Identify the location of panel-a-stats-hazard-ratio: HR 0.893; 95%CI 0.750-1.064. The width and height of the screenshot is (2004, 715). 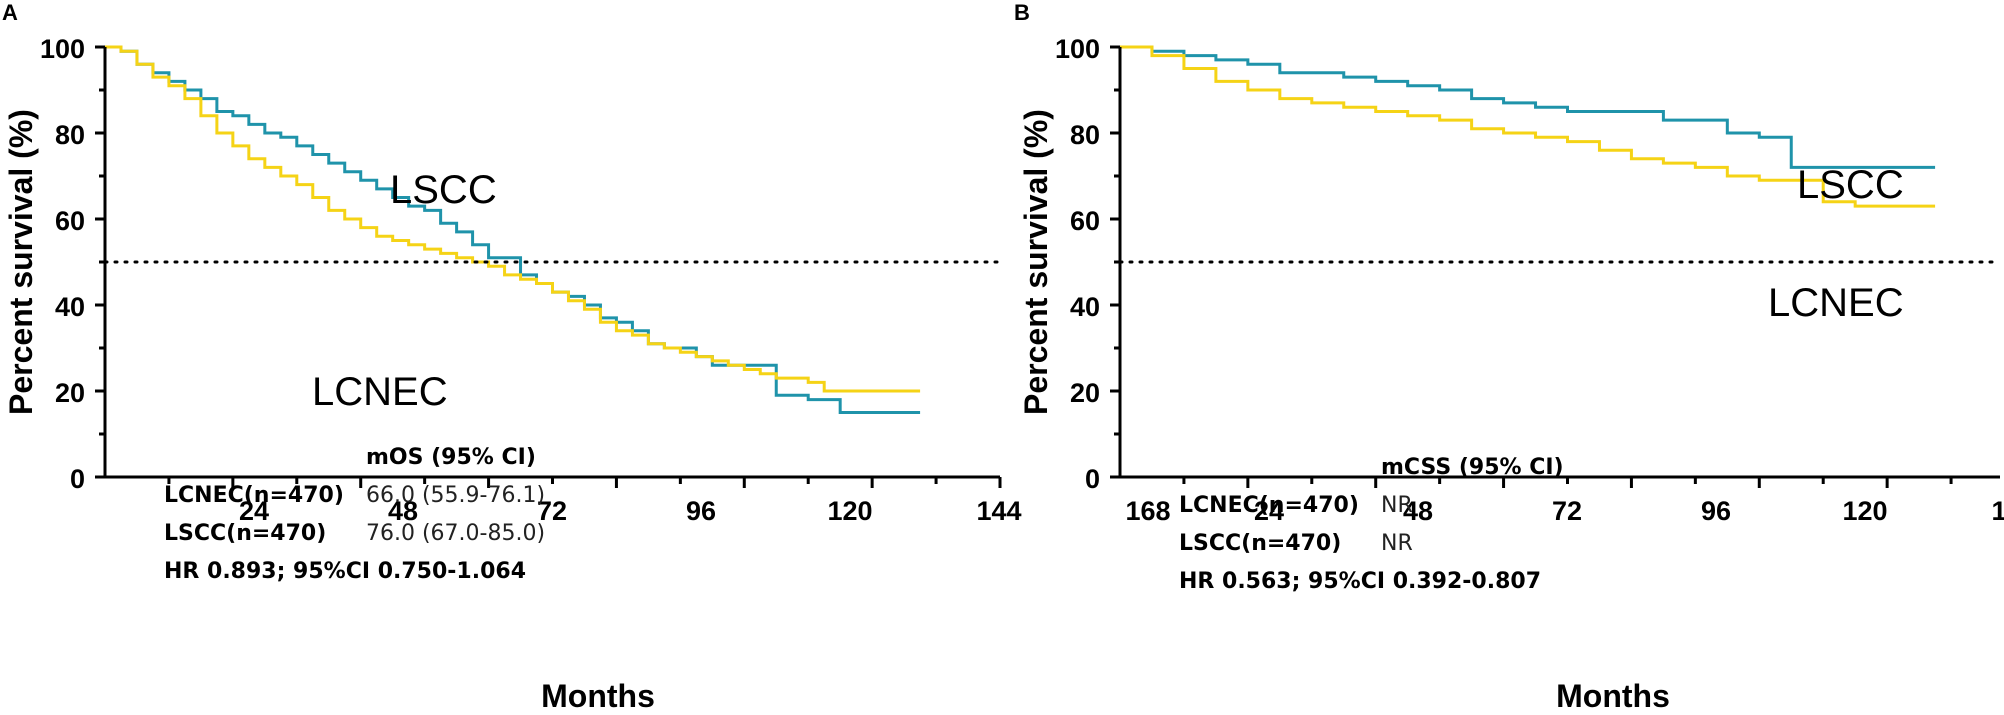
(345, 571).